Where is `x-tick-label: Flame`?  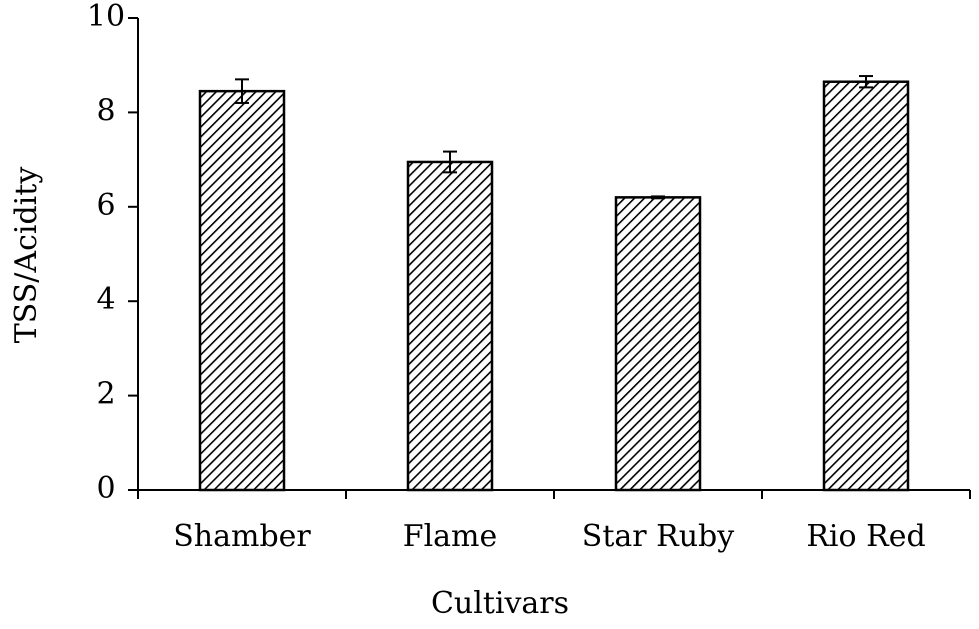
x-tick-label: Flame is located at coordinates (450, 536).